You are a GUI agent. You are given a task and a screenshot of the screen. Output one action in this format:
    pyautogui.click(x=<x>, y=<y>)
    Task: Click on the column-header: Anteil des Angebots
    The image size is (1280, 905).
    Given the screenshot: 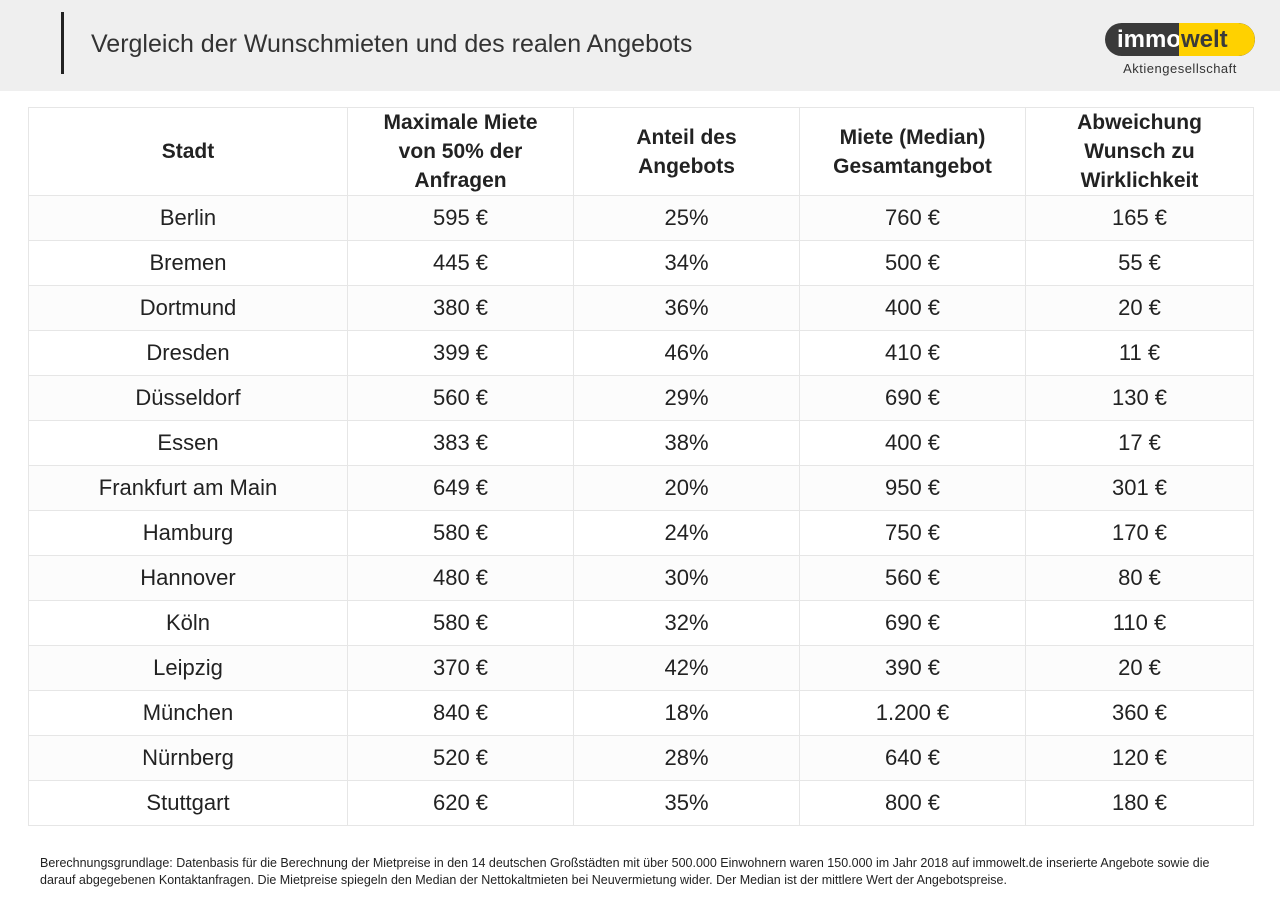 What is the action you would take?
    pyautogui.click(x=686, y=151)
    